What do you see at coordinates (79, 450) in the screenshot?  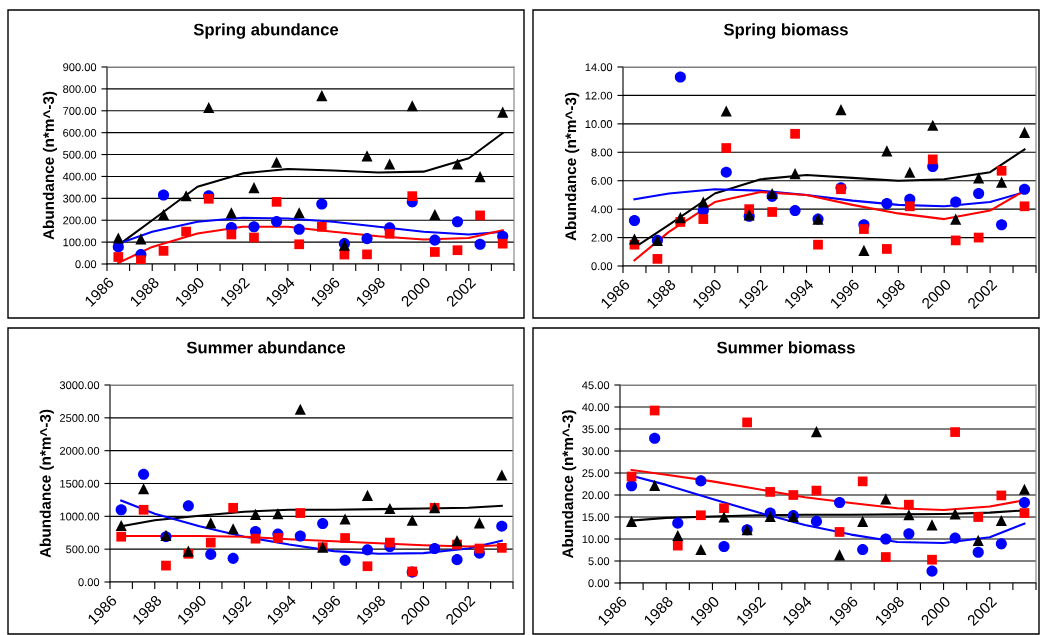 I see `y-tick-label: 2000.00` at bounding box center [79, 450].